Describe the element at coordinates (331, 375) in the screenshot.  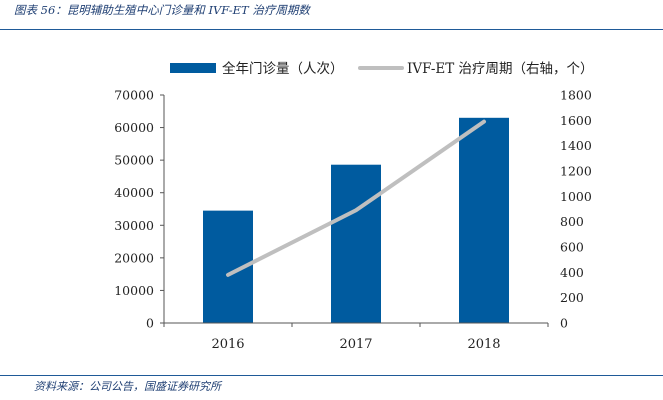
I see `bottom-divider` at that location.